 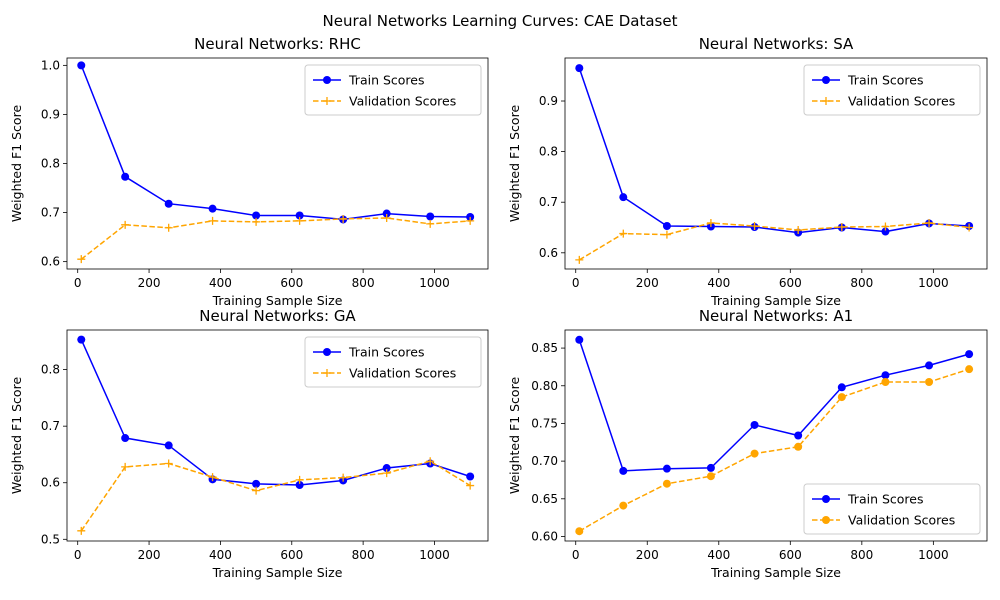 What do you see at coordinates (544, 348) in the screenshot?
I see `y-tick-label: 0.85` at bounding box center [544, 348].